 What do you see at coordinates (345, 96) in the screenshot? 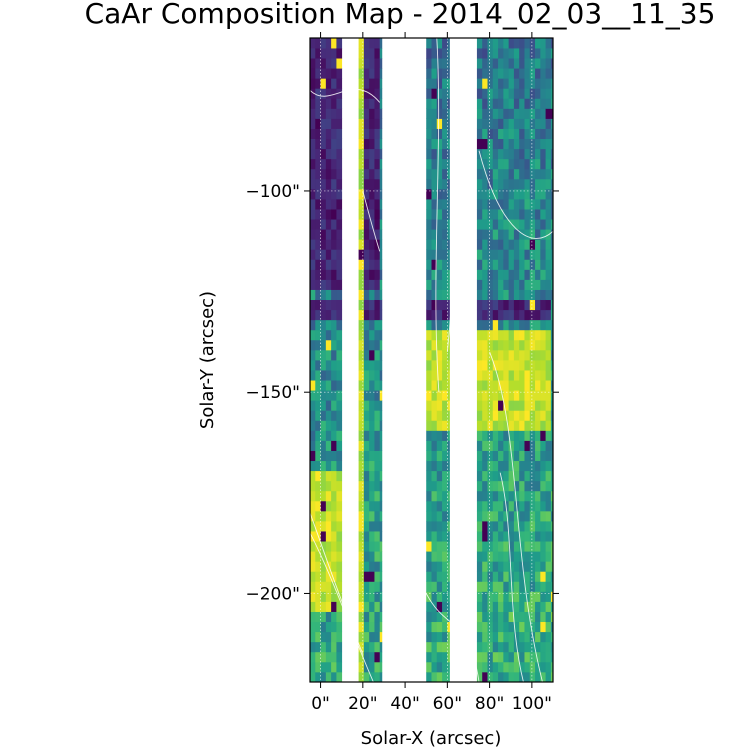
I see `contour-line` at bounding box center [345, 96].